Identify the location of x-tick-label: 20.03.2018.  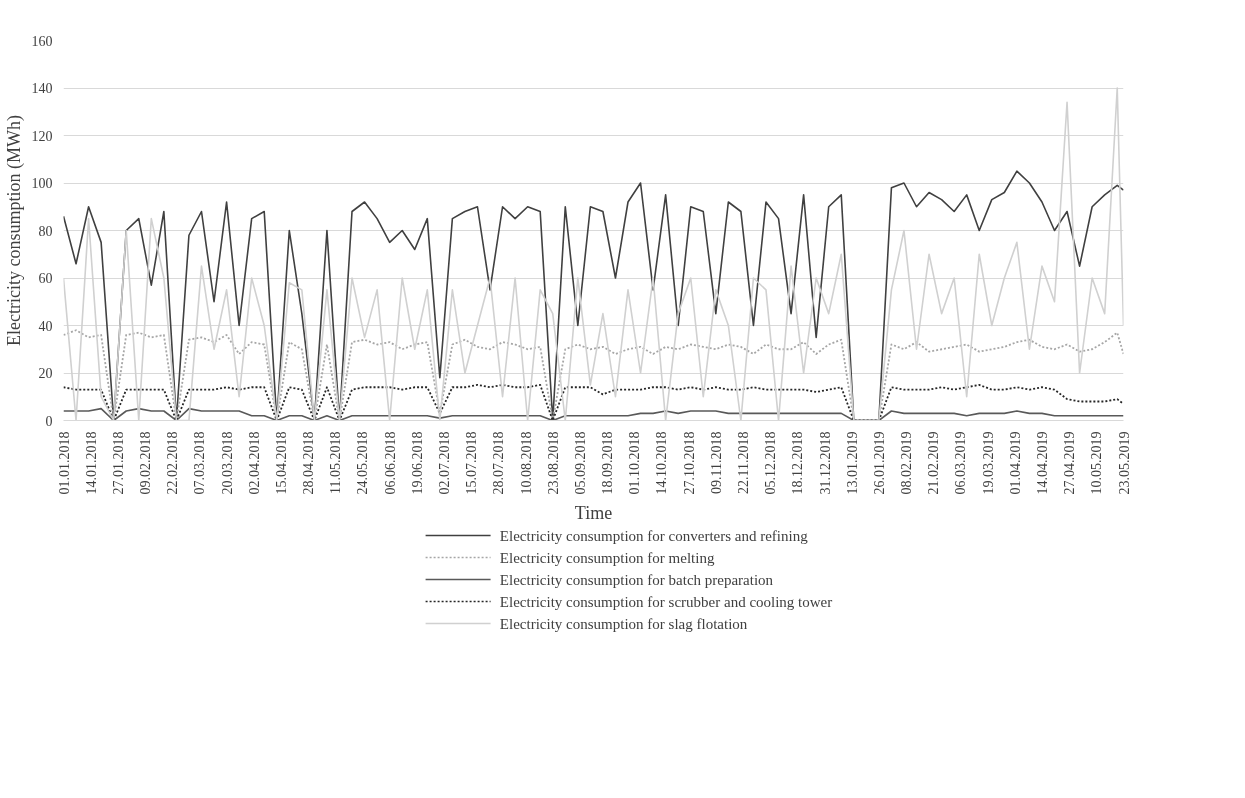
(227, 463).